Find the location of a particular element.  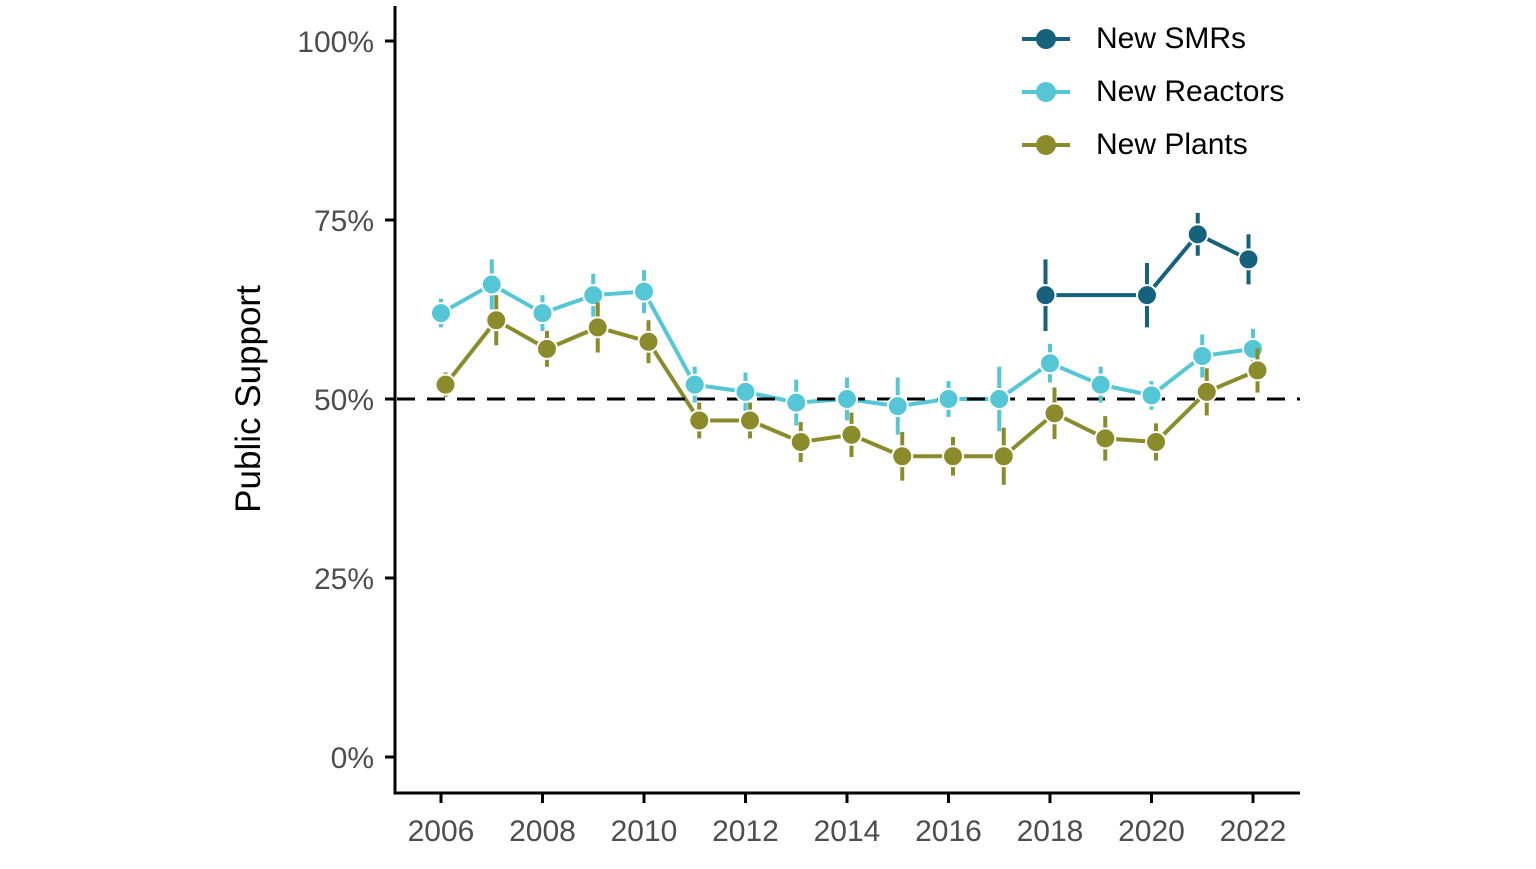

data-point-new-reactors-2009 is located at coordinates (593, 295).